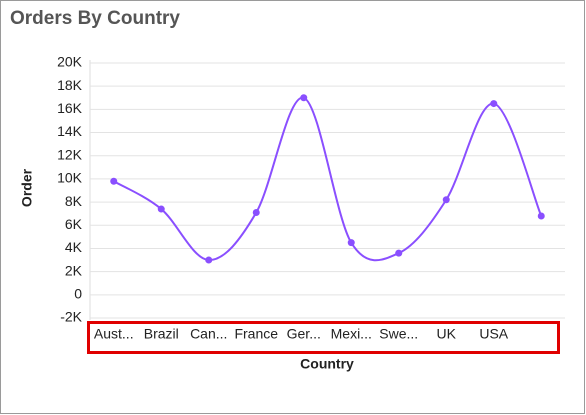 The width and height of the screenshot is (586, 415). What do you see at coordinates (447, 334) in the screenshot?
I see `x-tick-label: UK` at bounding box center [447, 334].